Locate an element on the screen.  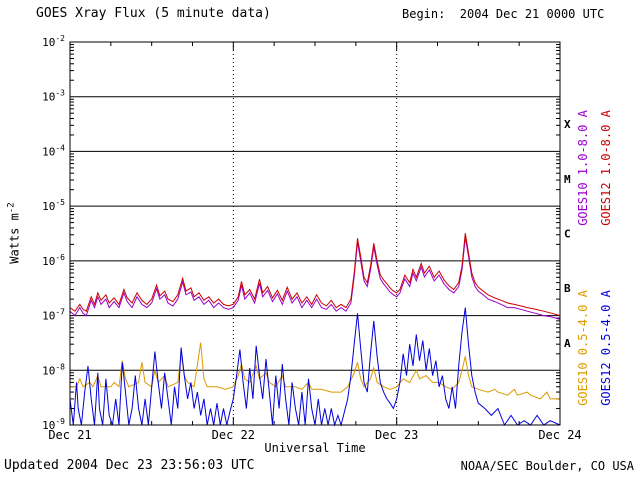
flare-class-label: X is located at coordinates (567, 124).